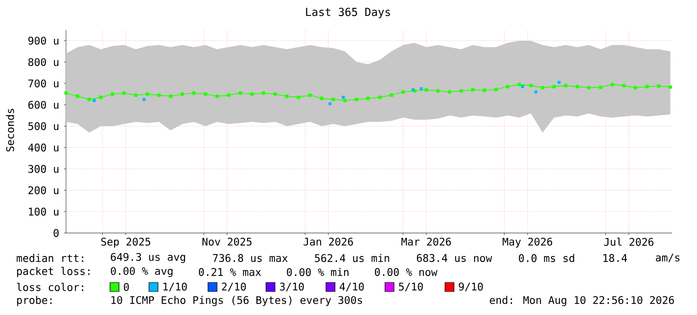 Image resolution: width=697 pixels, height=315 pixels. I want to click on x-tick-label: Jan 2026, so click(328, 242).